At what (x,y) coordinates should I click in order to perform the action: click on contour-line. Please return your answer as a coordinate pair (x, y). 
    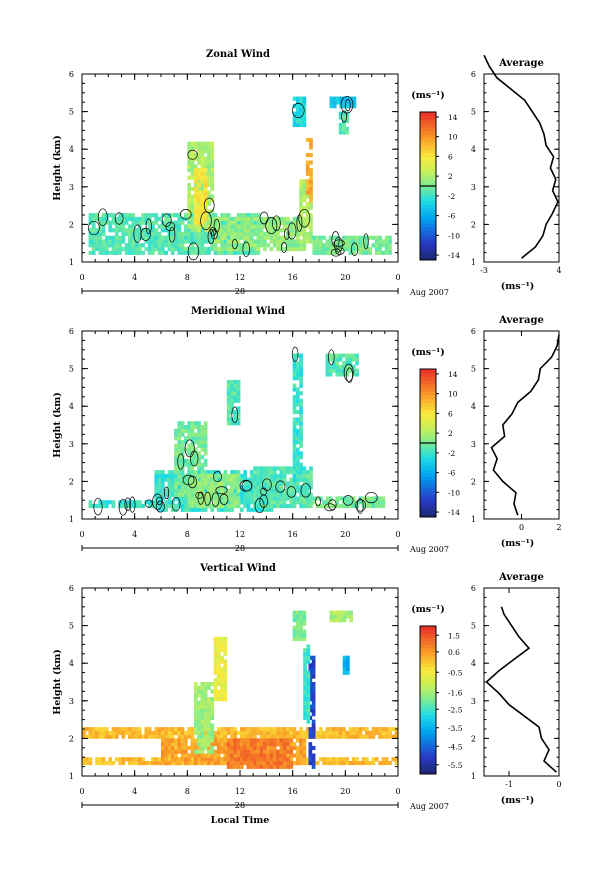
    Looking at the image, I should click on (234, 244).